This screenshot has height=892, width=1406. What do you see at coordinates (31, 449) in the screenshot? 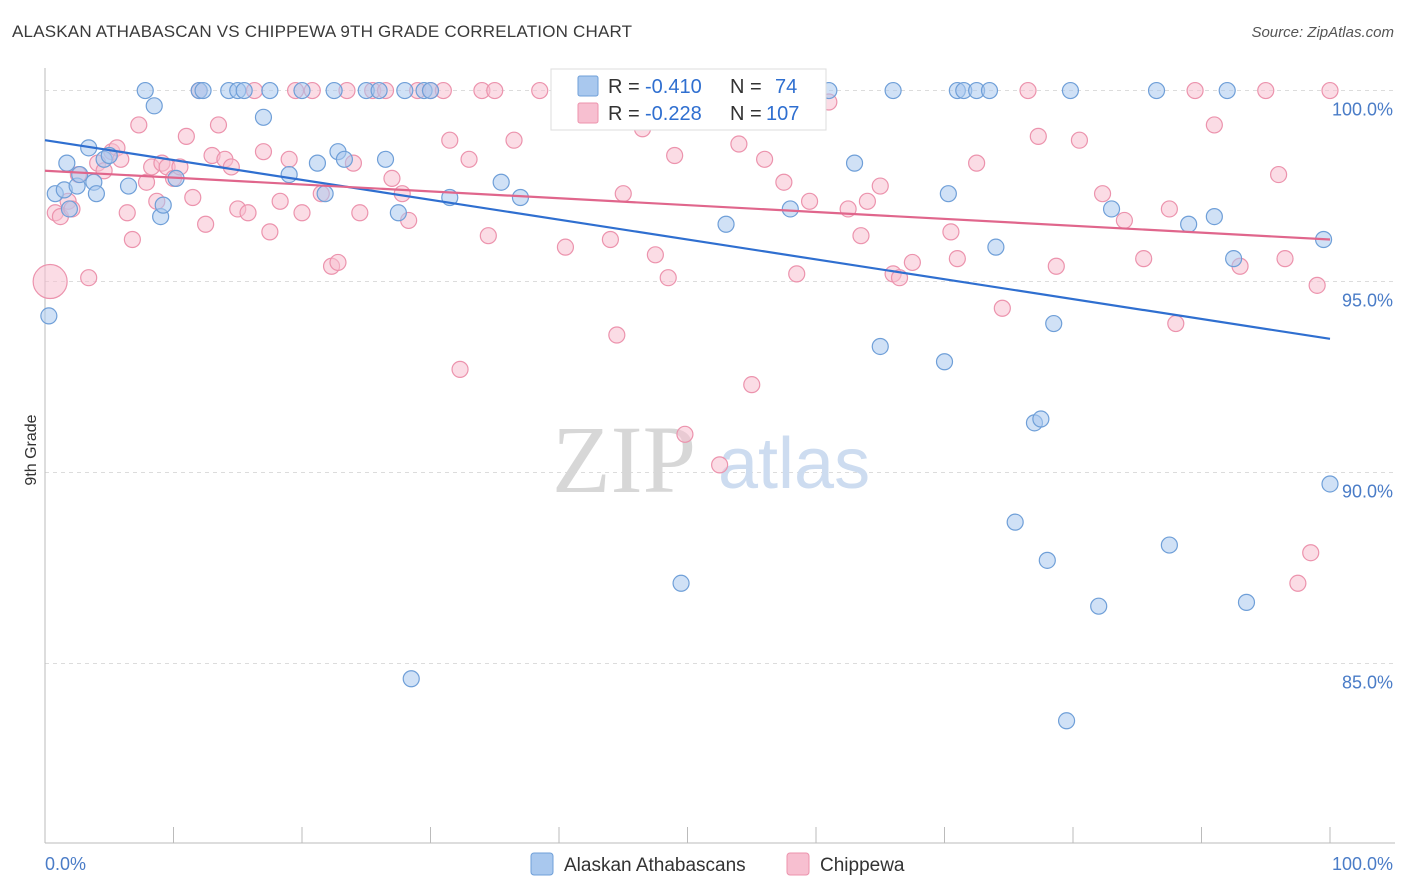
I see `y-axis-label: 9th Grade` at bounding box center [31, 449].